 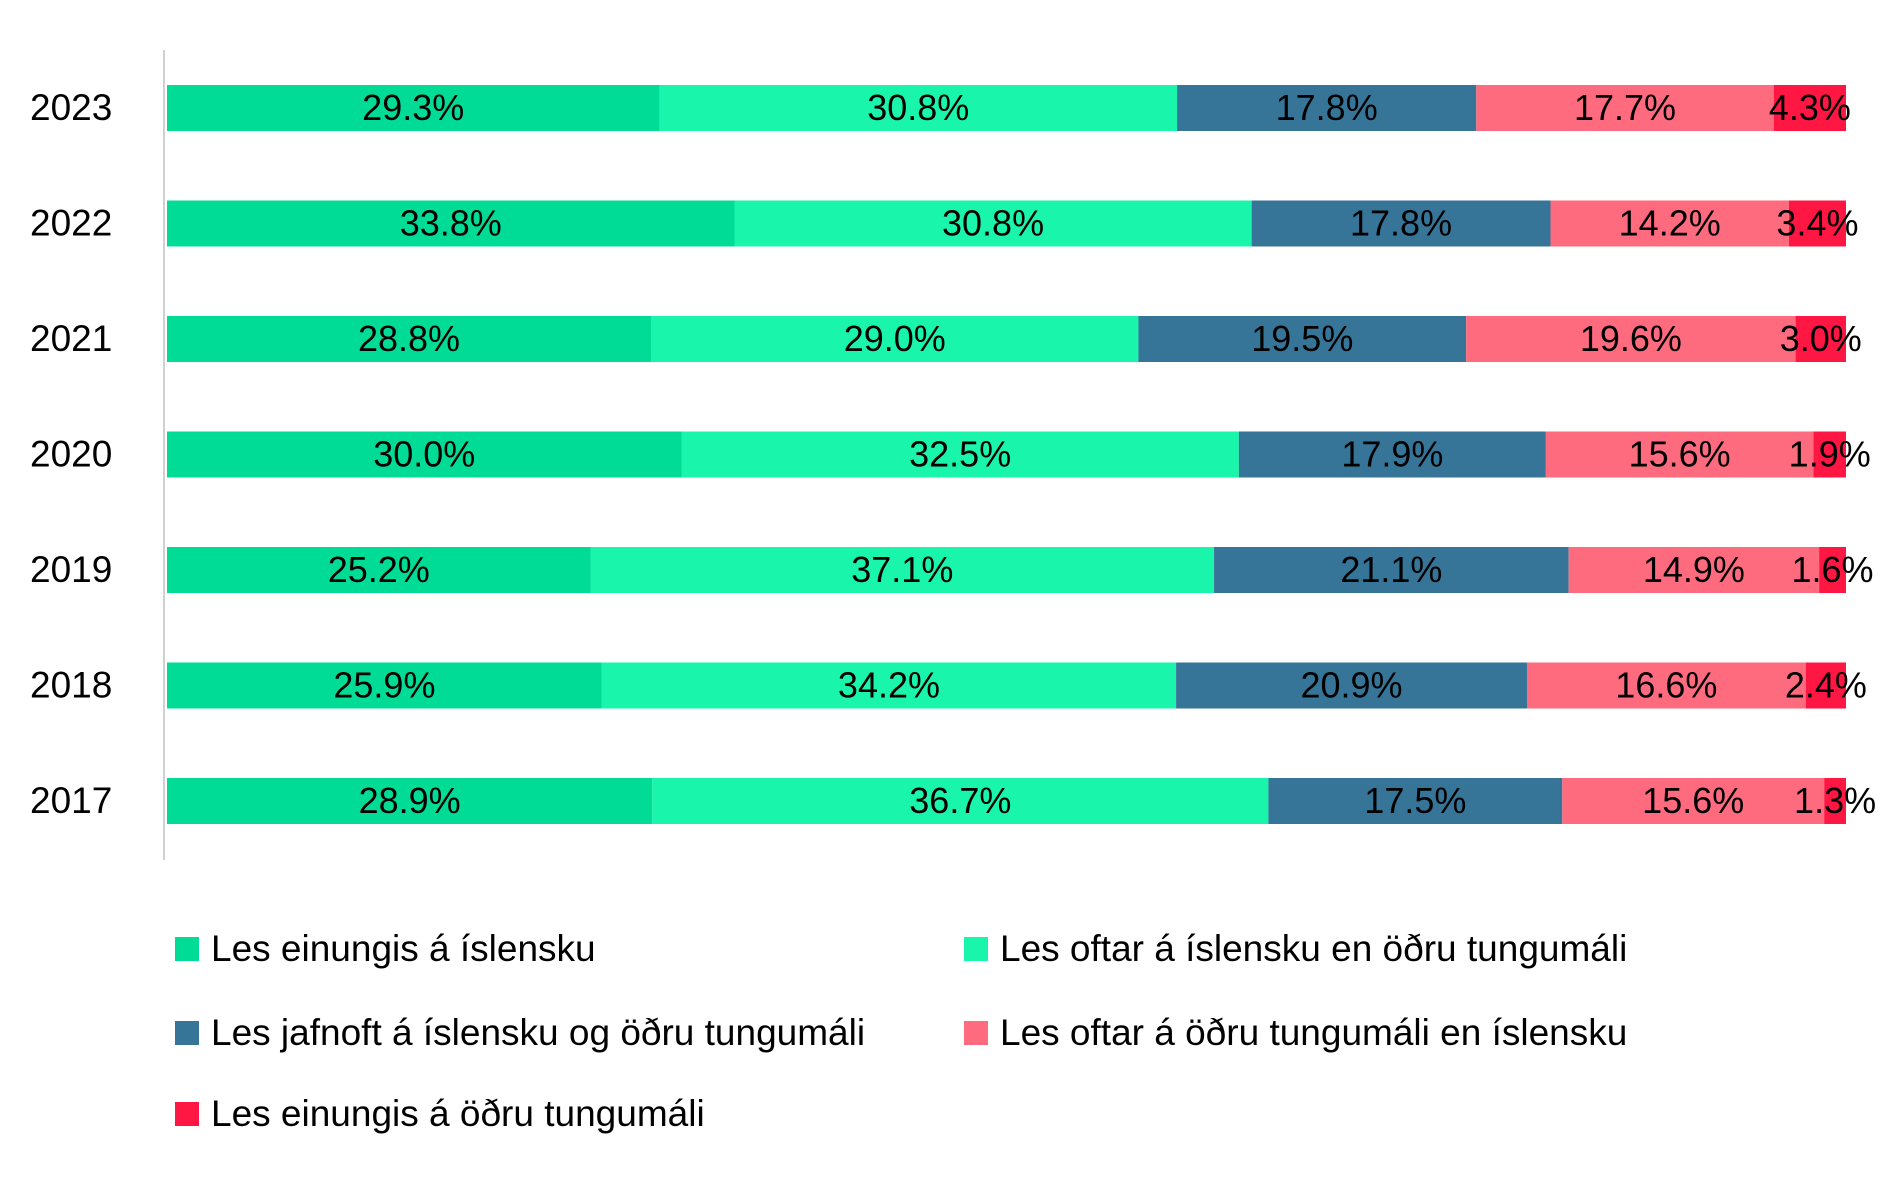 I want to click on data-label: 25.2%, so click(x=379, y=569).